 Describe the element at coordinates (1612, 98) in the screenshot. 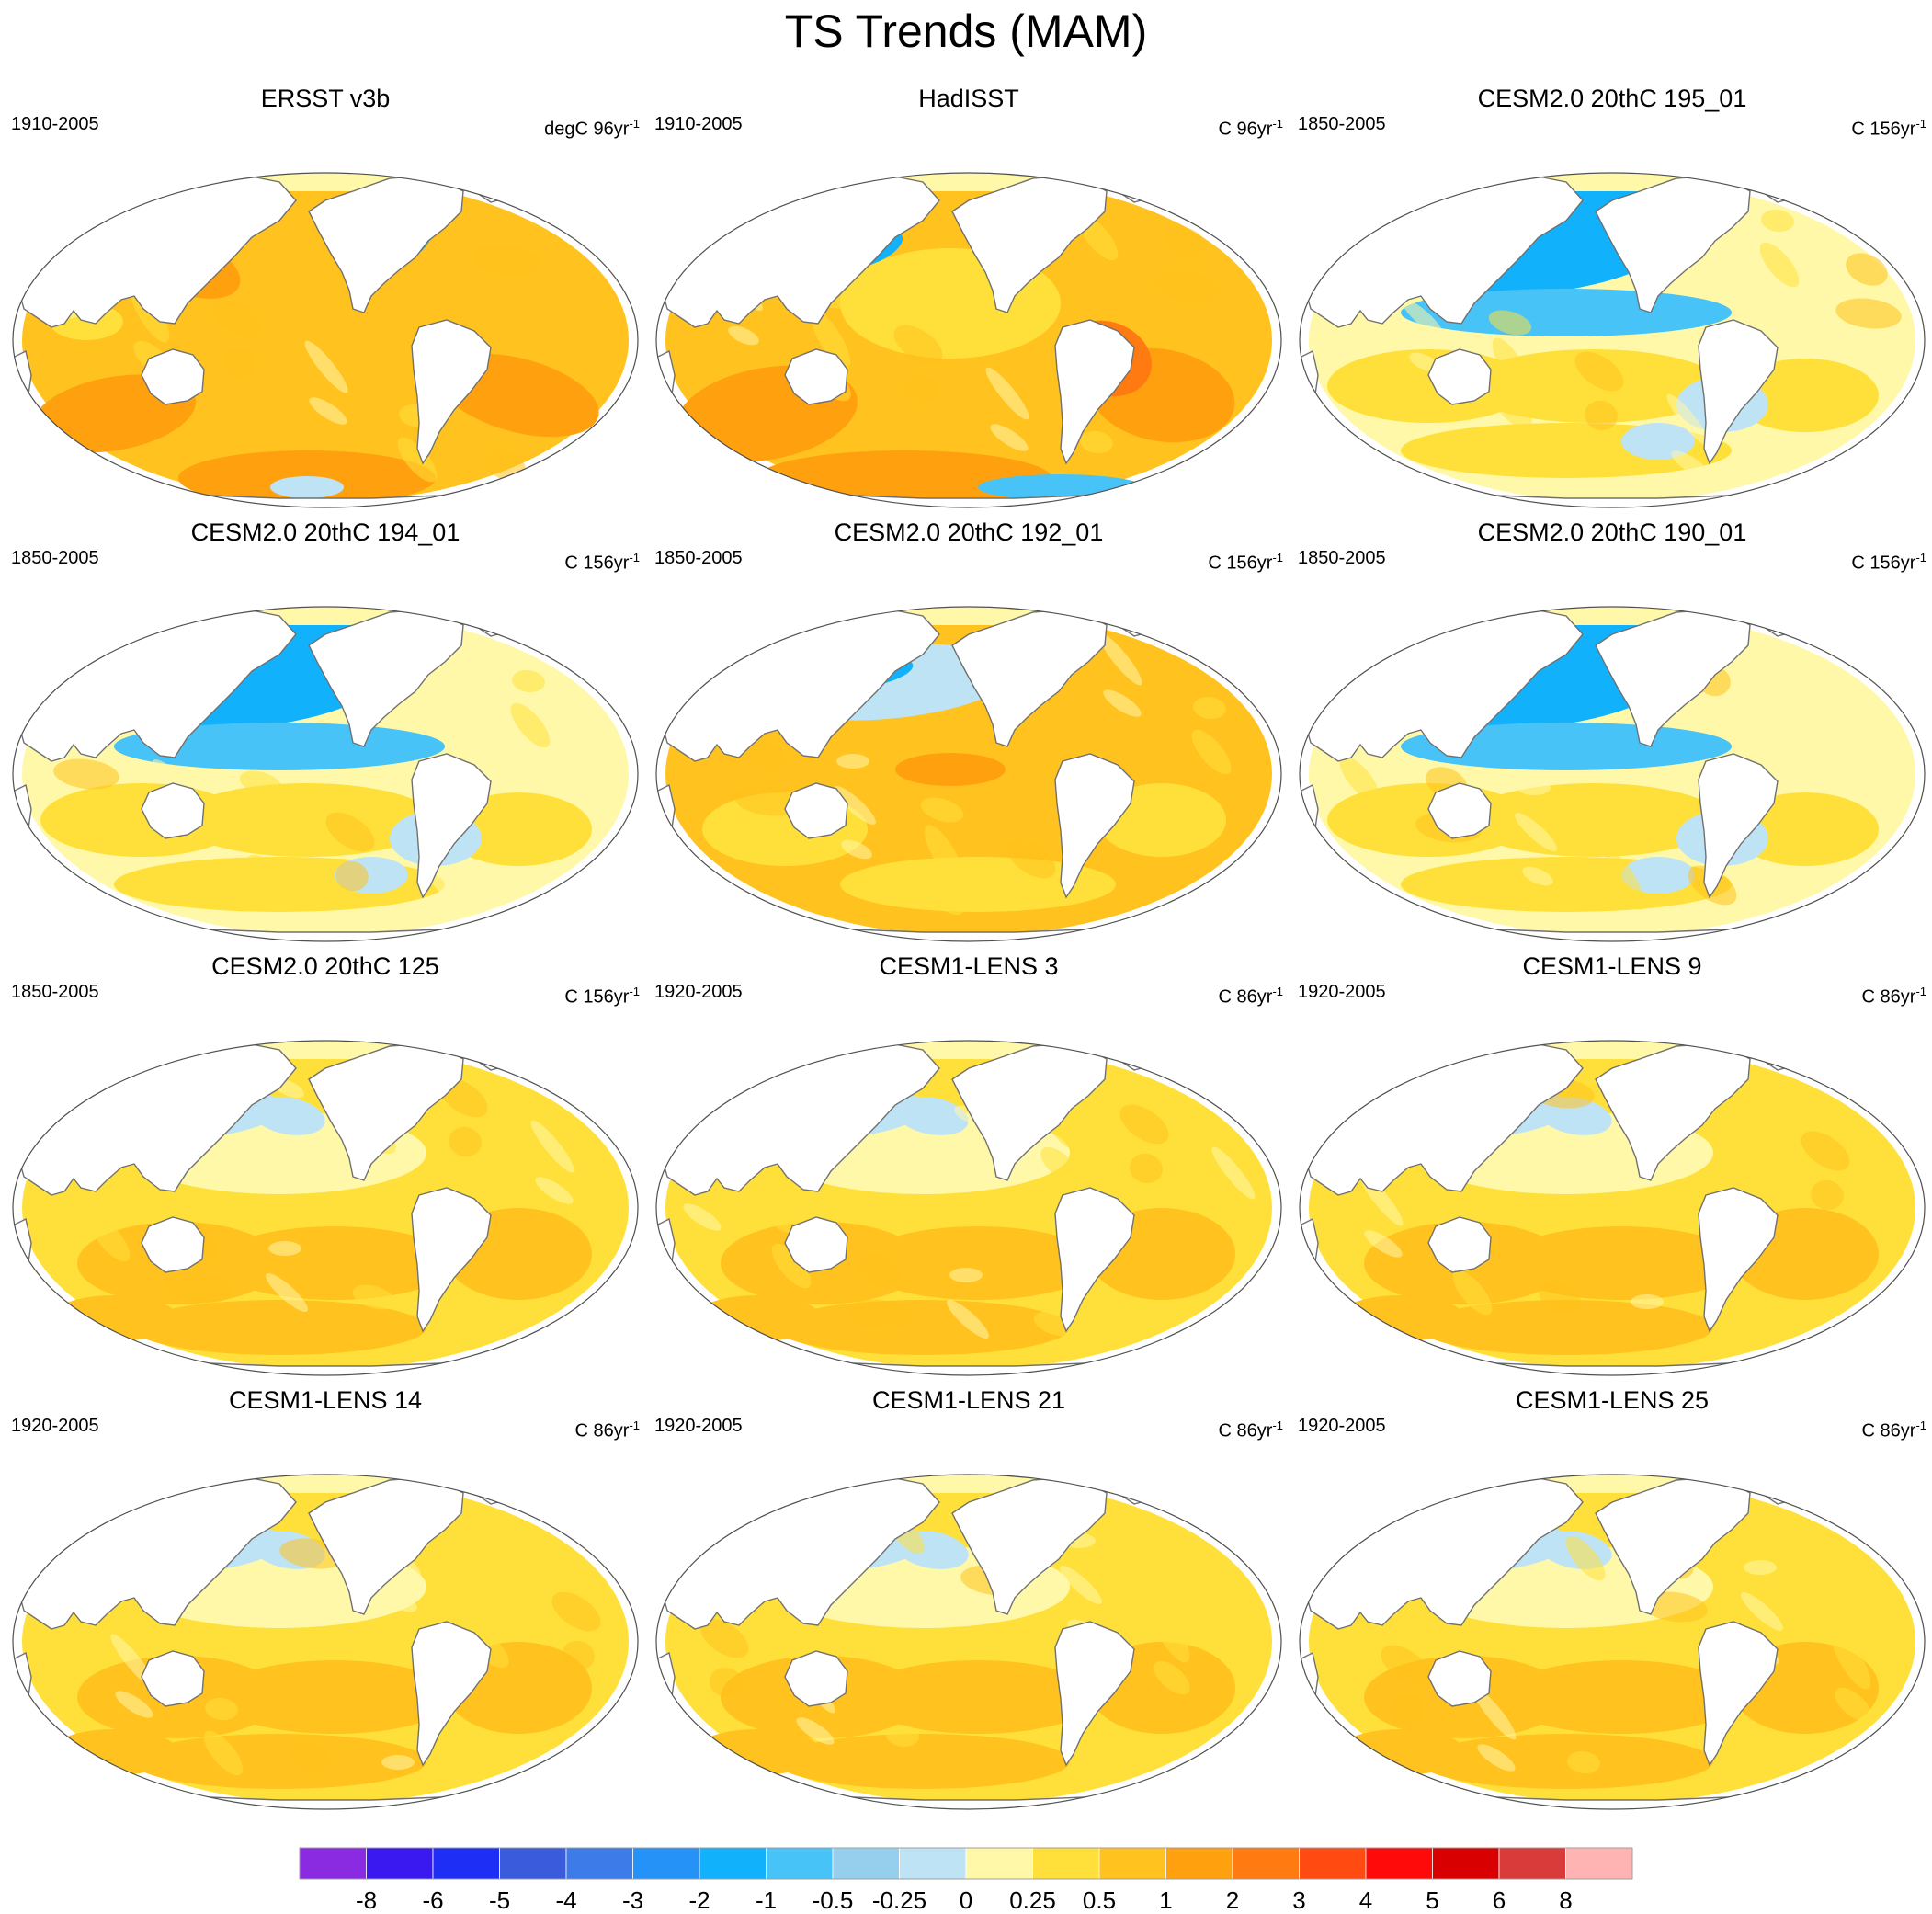

I see `panel-title: CESM2.0 20thC 195_01` at that location.